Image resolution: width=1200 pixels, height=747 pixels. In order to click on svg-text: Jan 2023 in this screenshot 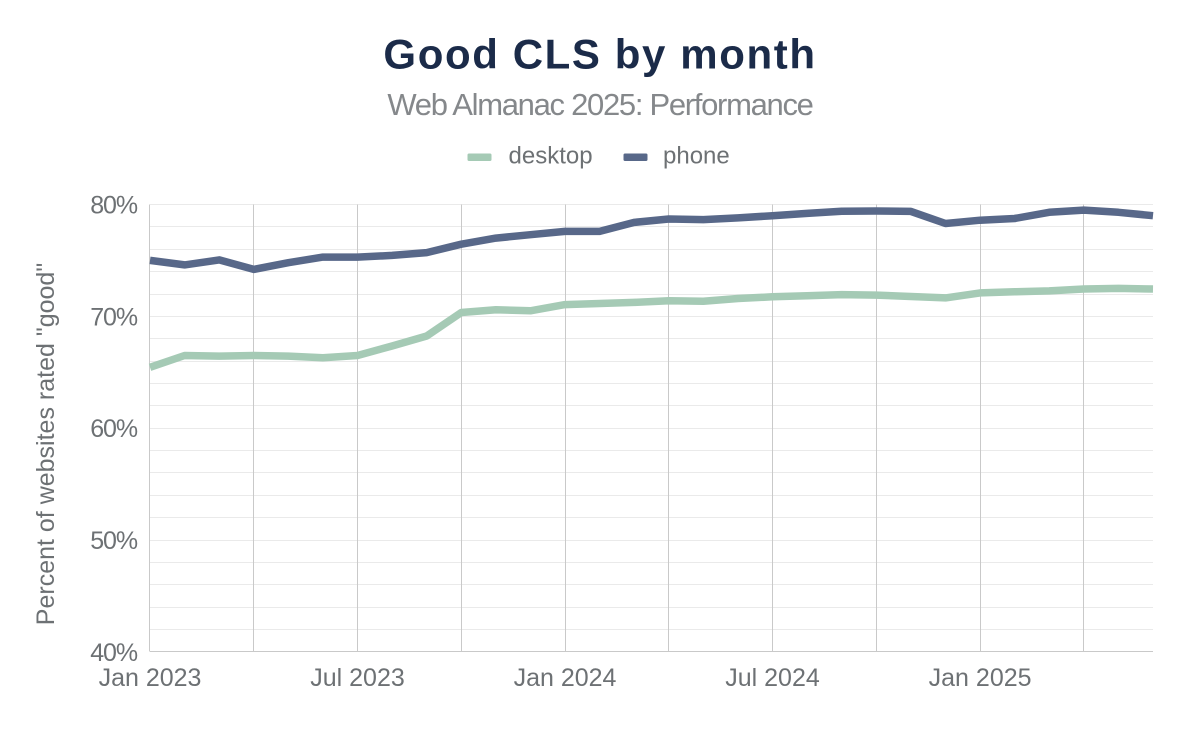, I will do `click(150, 678)`.